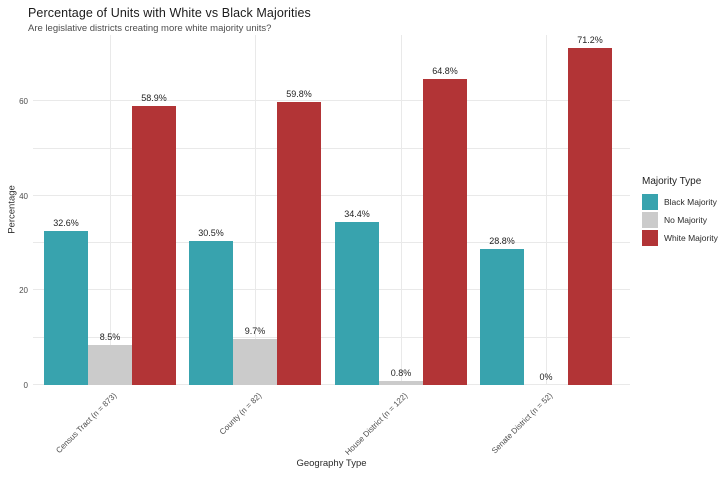 Image resolution: width=720 pixels, height=480 pixels. Describe the element at coordinates (445, 71) in the screenshot. I see `bar-value-label: 64.8%` at that location.